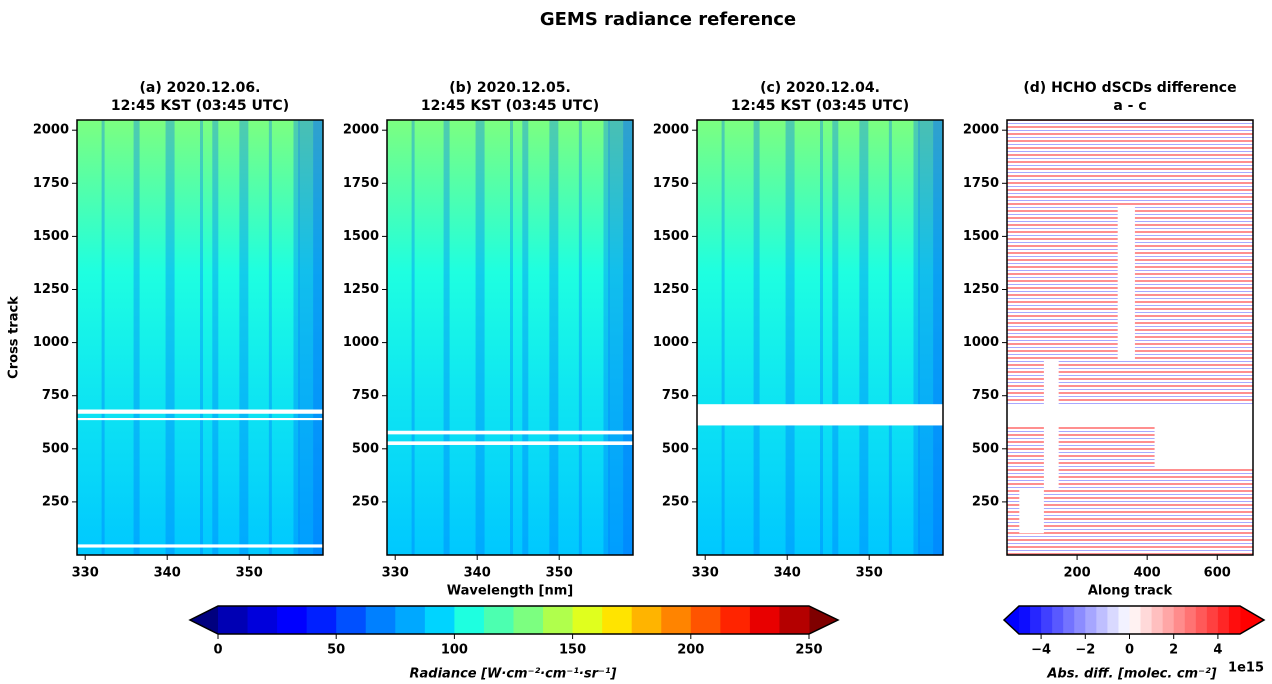 This screenshot has height=684, width=1272. I want to click on x-tick-label: 400, so click(1147, 573).